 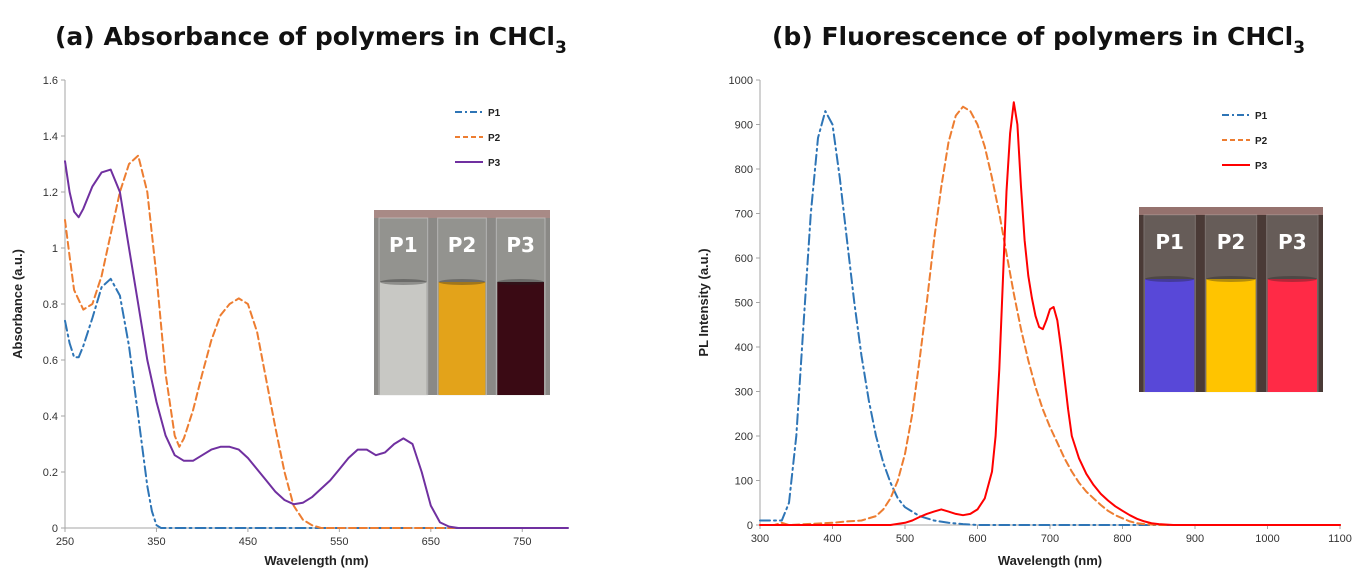 I want to click on y-tick-label: 100, so click(x=744, y=482).